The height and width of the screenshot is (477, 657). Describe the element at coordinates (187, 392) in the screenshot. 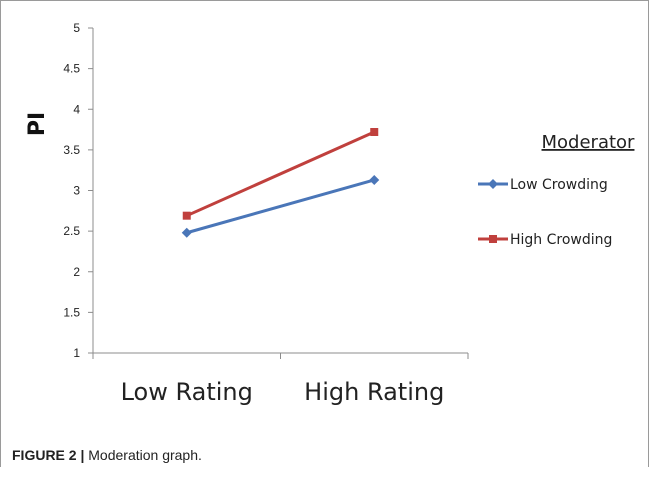

I see `x-tick-label: Low Rating` at that location.